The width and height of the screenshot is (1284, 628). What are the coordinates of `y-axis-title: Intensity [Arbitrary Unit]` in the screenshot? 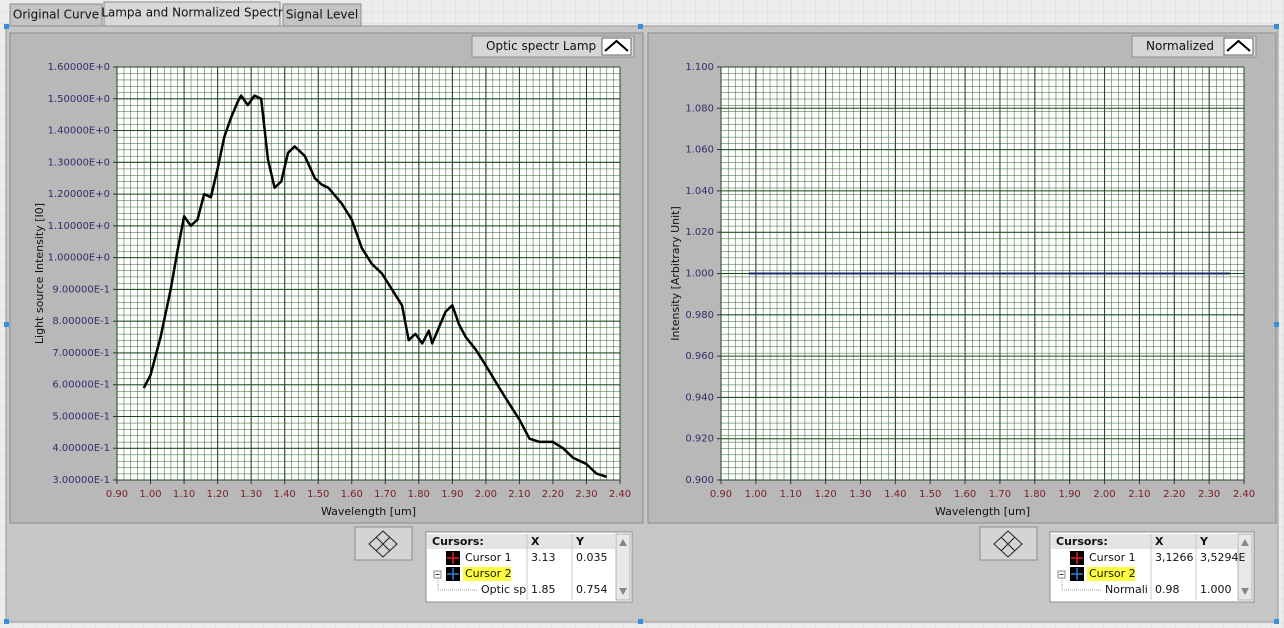 It's located at (675, 273).